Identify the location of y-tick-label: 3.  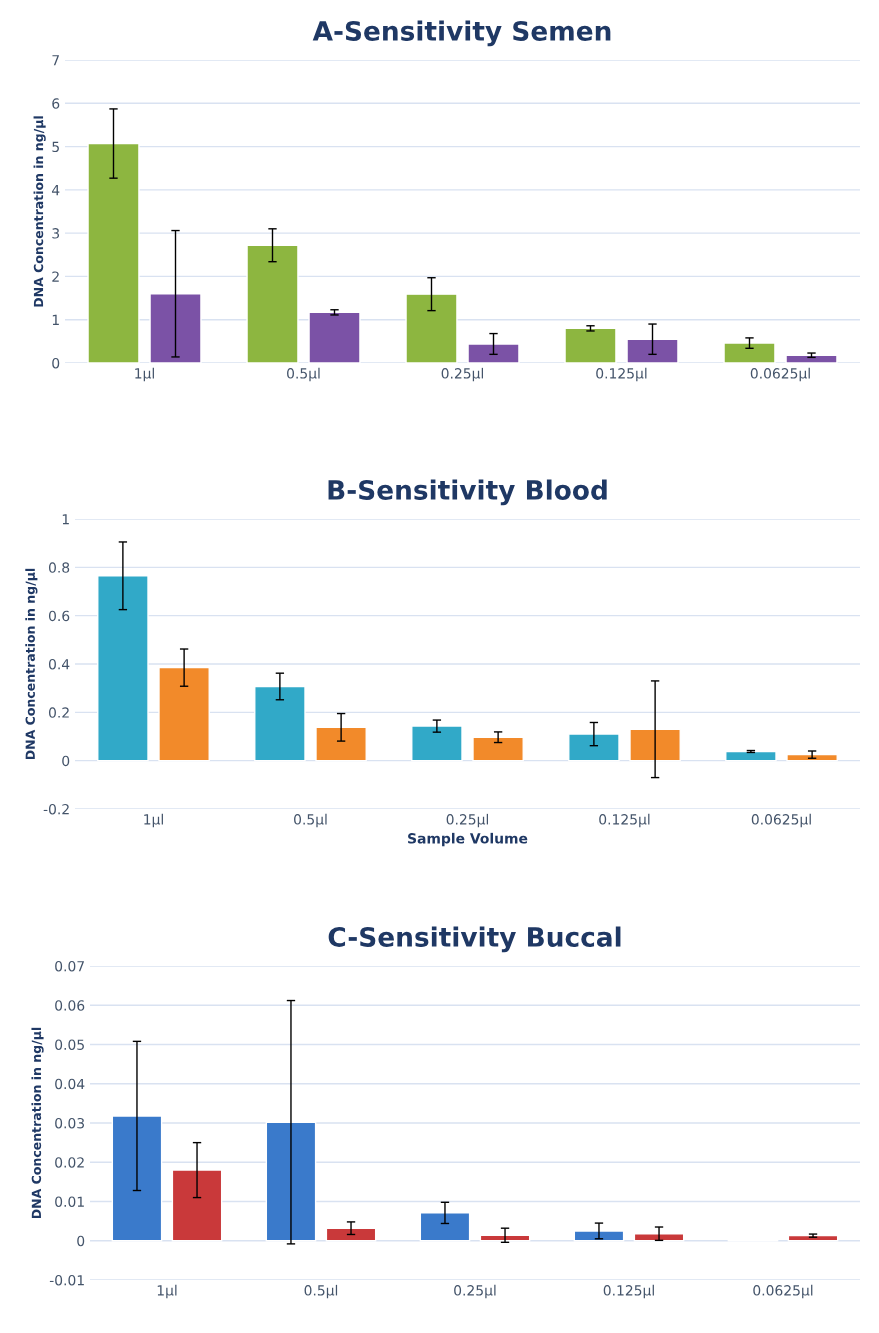
(56, 233).